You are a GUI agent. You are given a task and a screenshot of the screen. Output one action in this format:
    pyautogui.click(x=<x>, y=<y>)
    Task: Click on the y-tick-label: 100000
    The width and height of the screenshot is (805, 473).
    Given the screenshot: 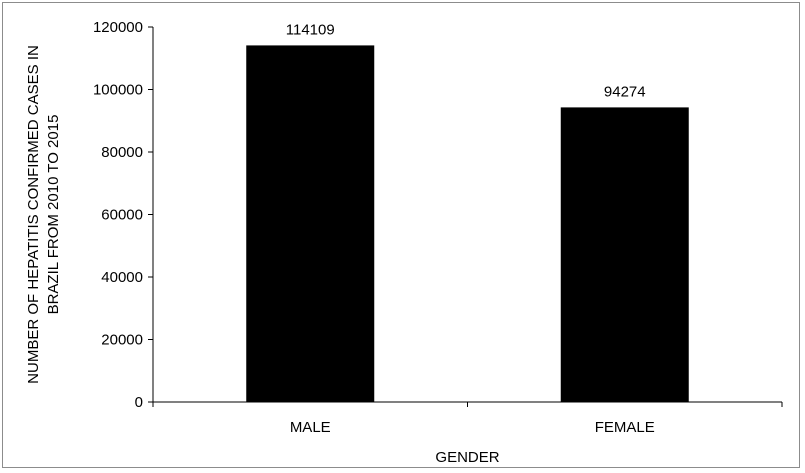 What is the action you would take?
    pyautogui.click(x=118, y=90)
    